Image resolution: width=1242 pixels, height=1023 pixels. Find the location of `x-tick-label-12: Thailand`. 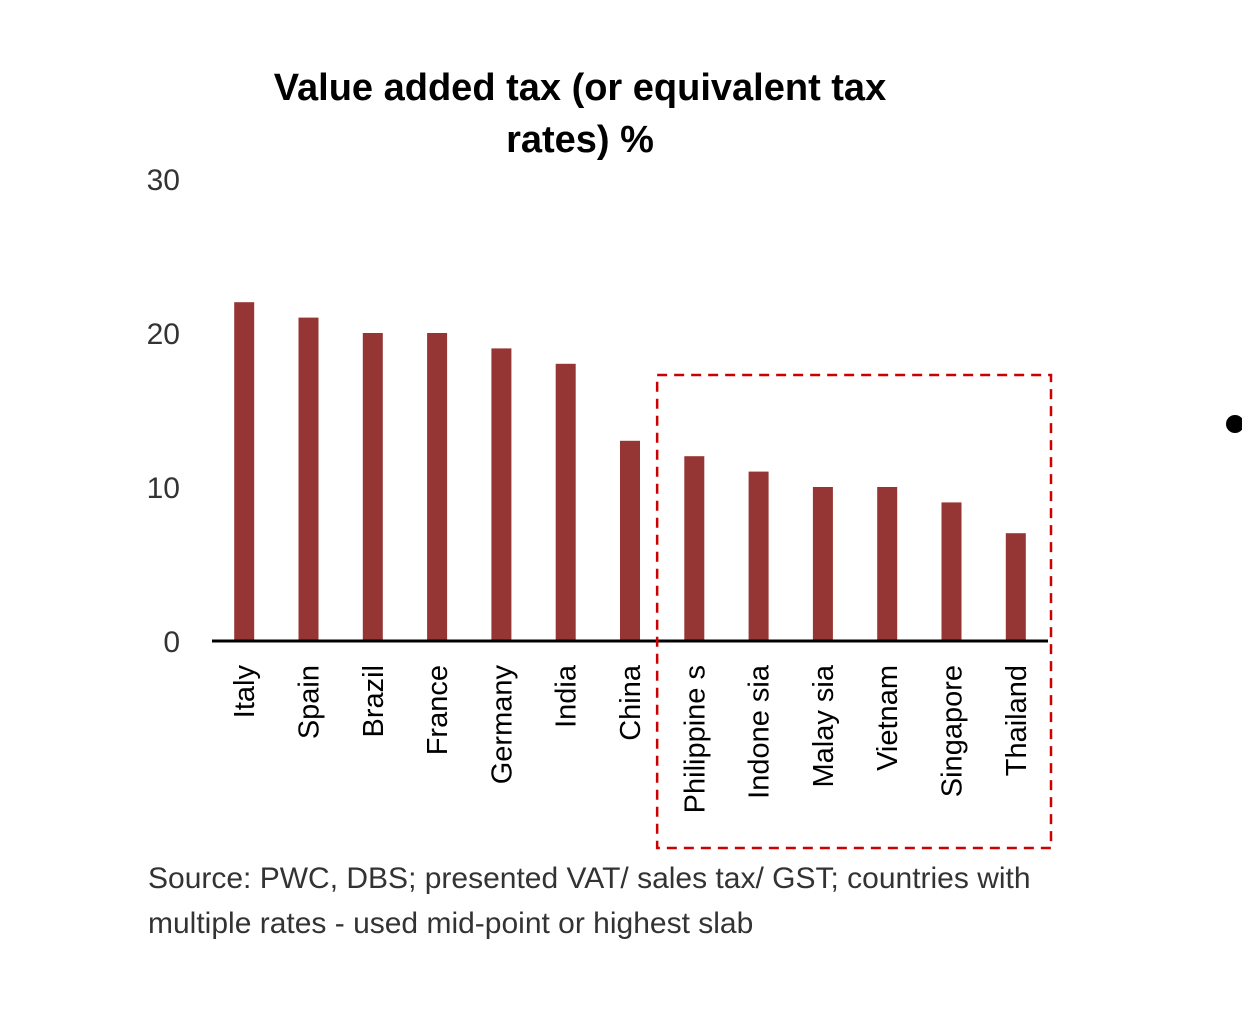

x-tick-label-12: Thailand is located at coordinates (1017, 720).